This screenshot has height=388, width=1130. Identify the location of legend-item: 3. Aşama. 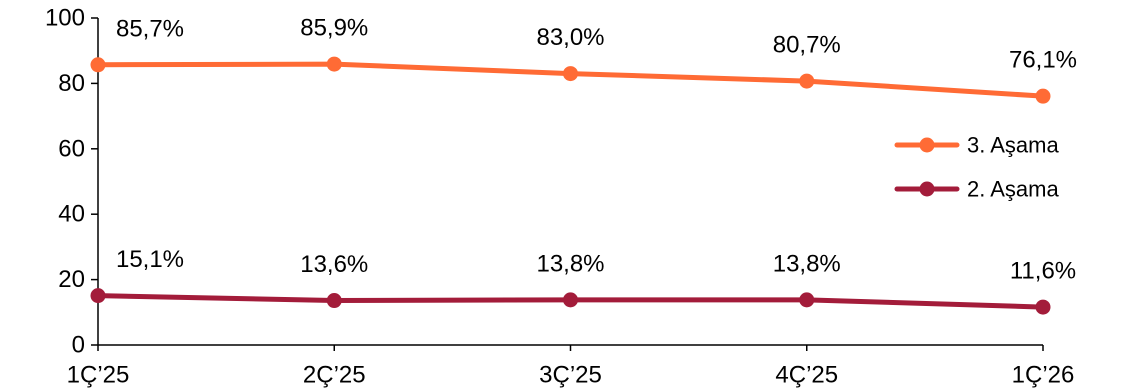
(976, 145).